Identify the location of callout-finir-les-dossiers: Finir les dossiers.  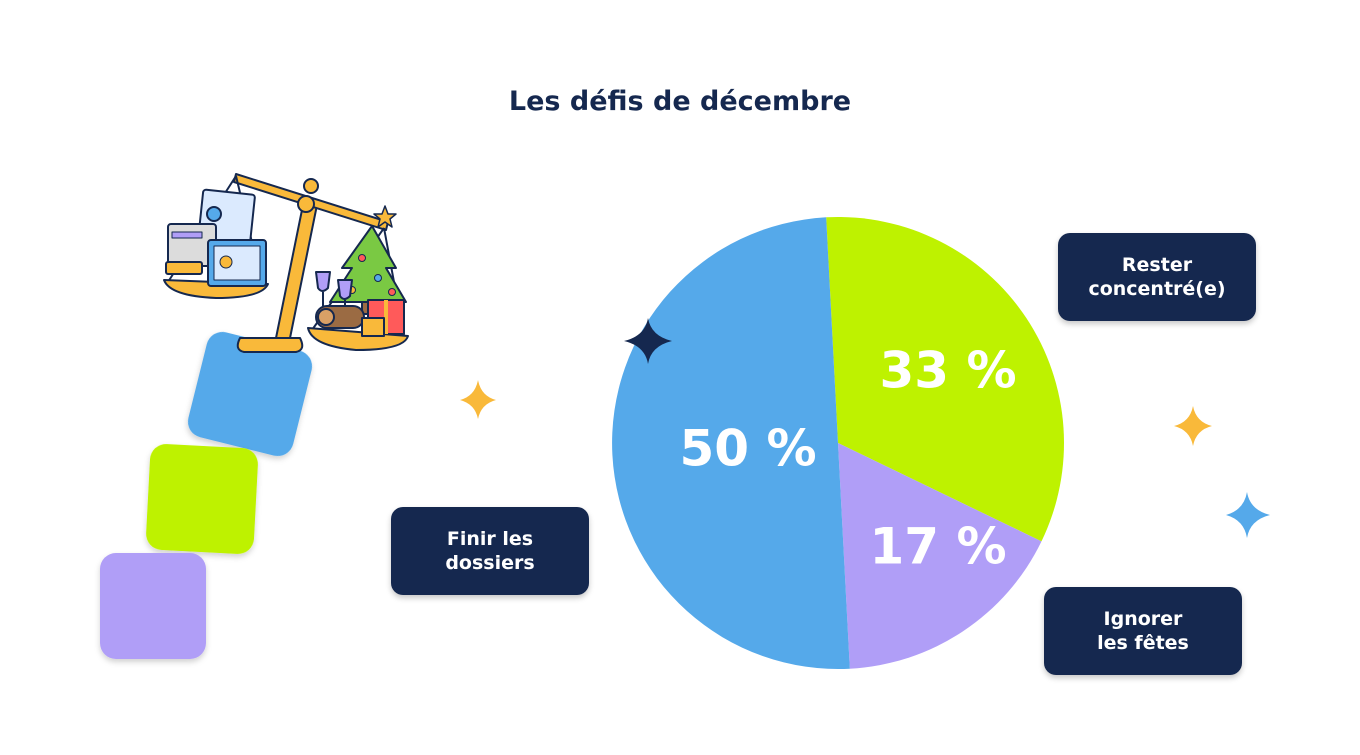
(490, 551).